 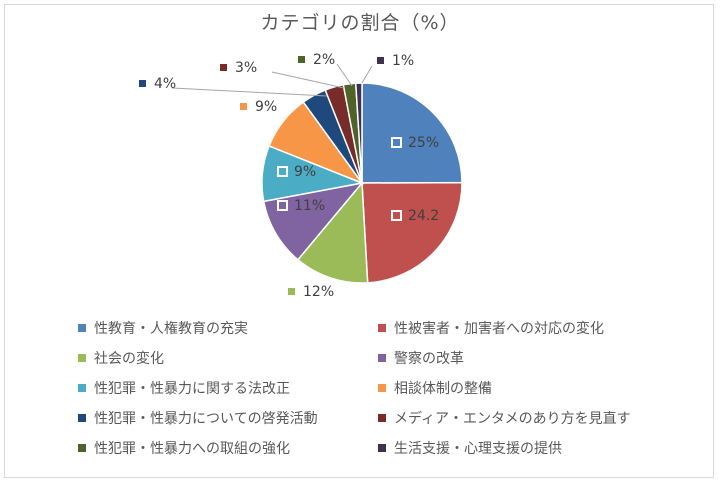 What do you see at coordinates (518, 388) in the screenshot?
I see `legend-item: 相談体制の整備` at bounding box center [518, 388].